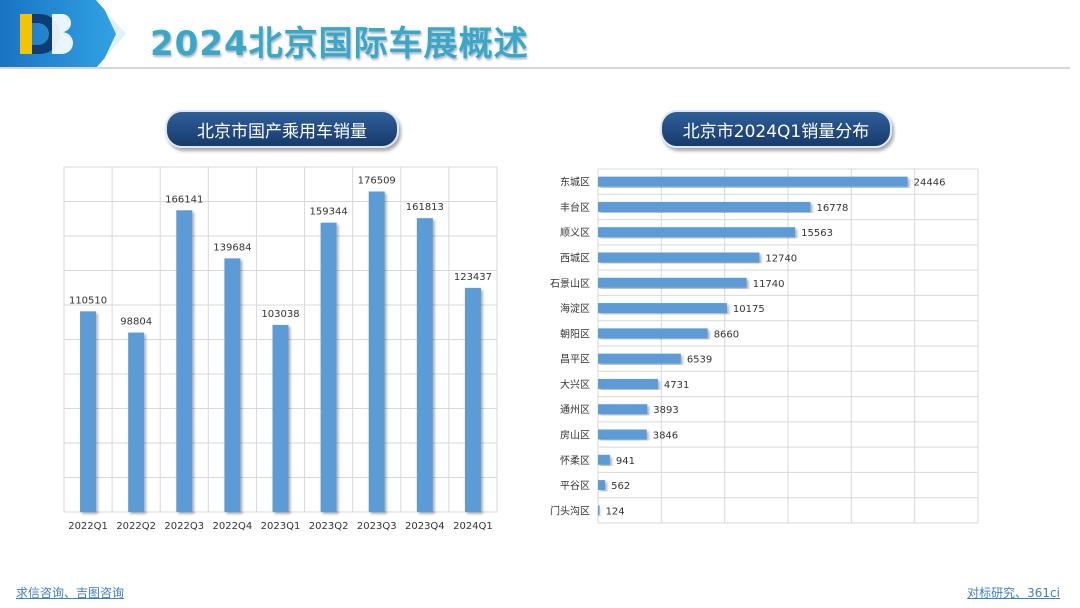 The height and width of the screenshot is (608, 1080). Describe the element at coordinates (930, 183) in the screenshot. I see `right-bar-value-label: 24446` at that location.